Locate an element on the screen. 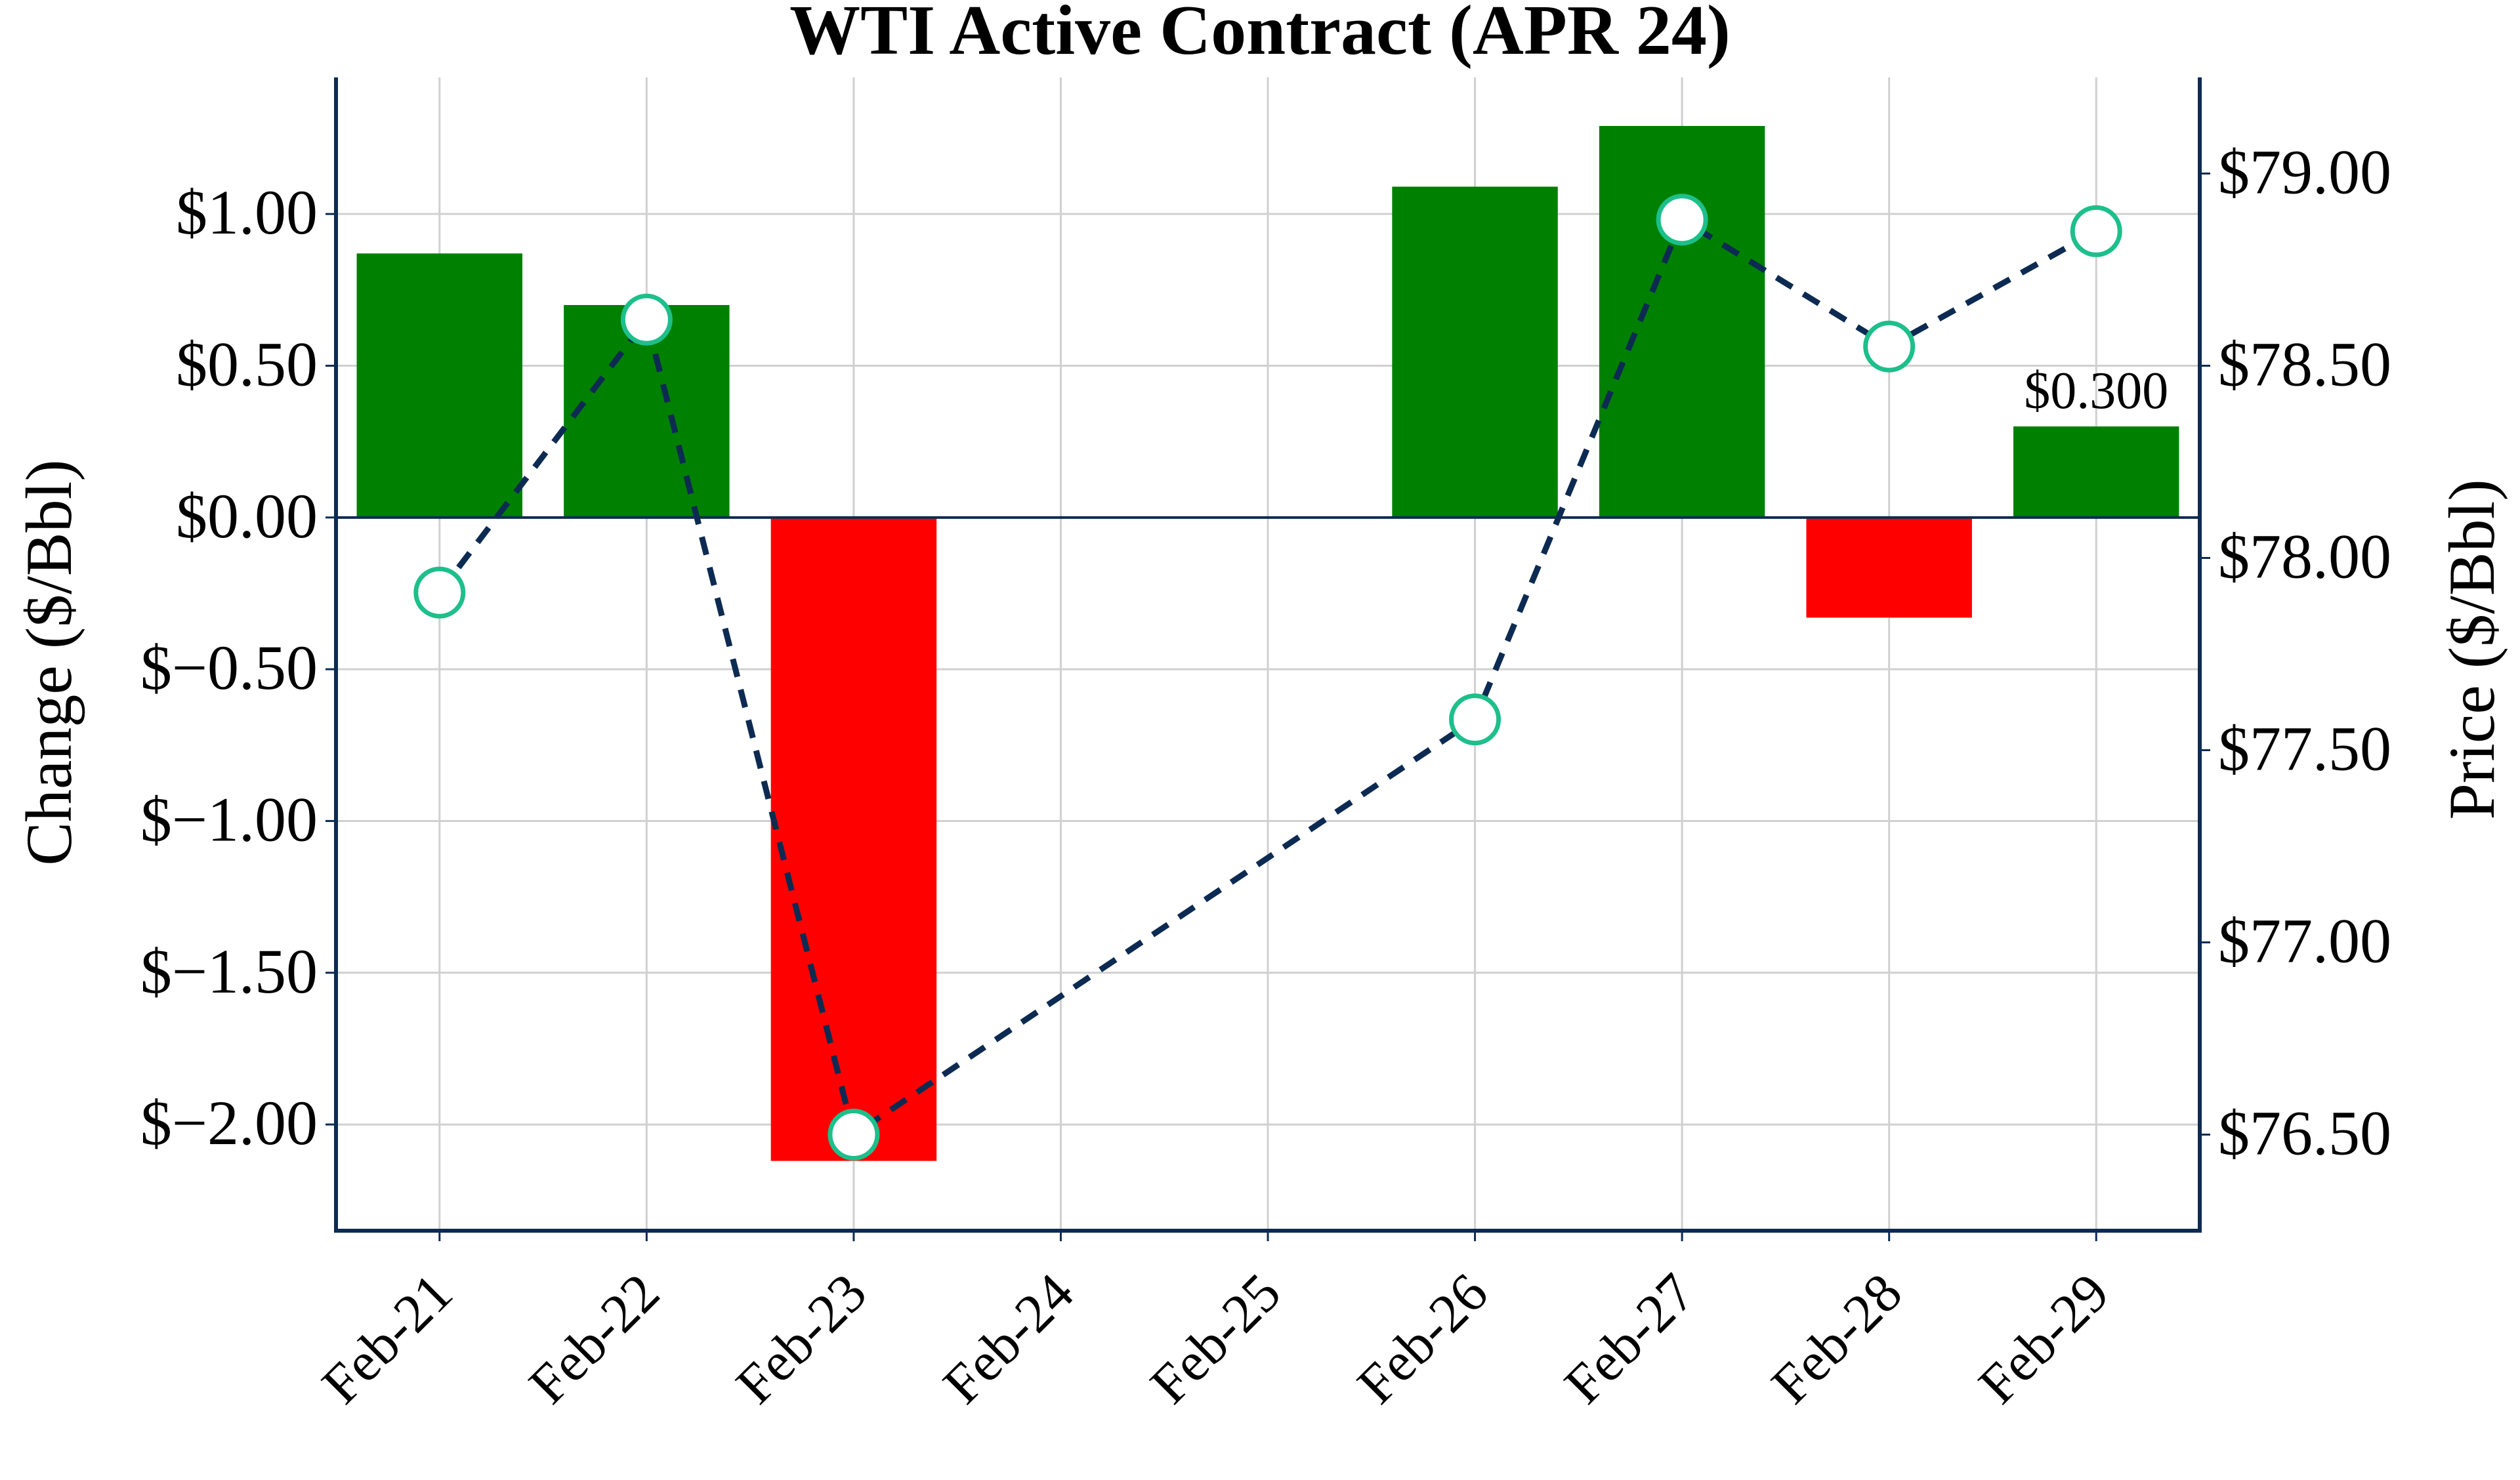 The image size is (2520, 1480). x-tick-label: Feb-26 is located at coordinates (1423, 1339).